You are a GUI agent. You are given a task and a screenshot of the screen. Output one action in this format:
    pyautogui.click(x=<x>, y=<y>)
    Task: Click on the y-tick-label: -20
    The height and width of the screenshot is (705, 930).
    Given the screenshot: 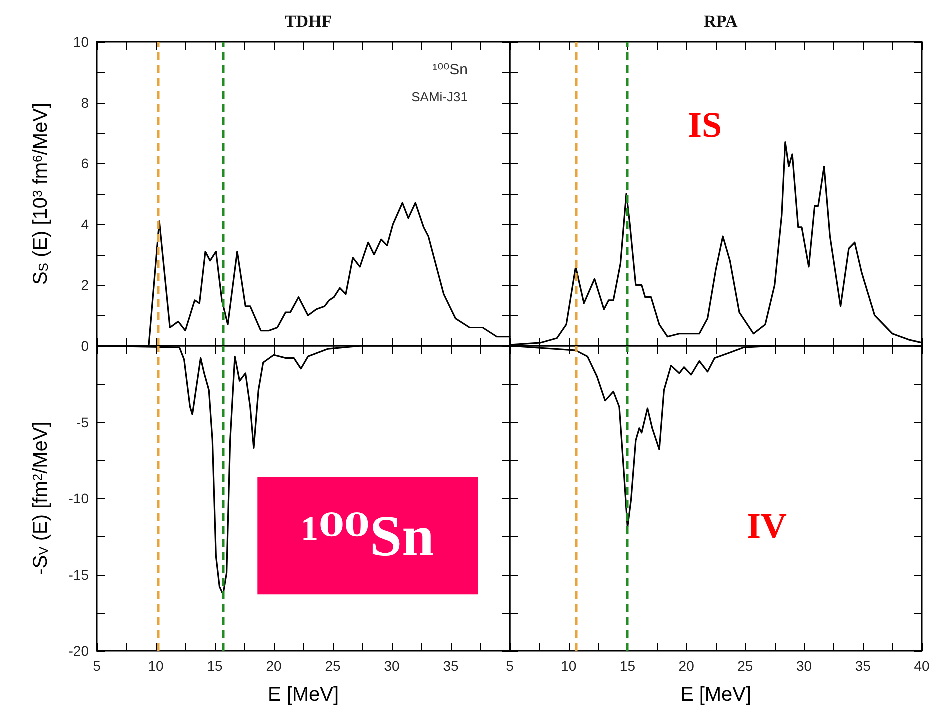 What is the action you would take?
    pyautogui.click(x=79, y=651)
    